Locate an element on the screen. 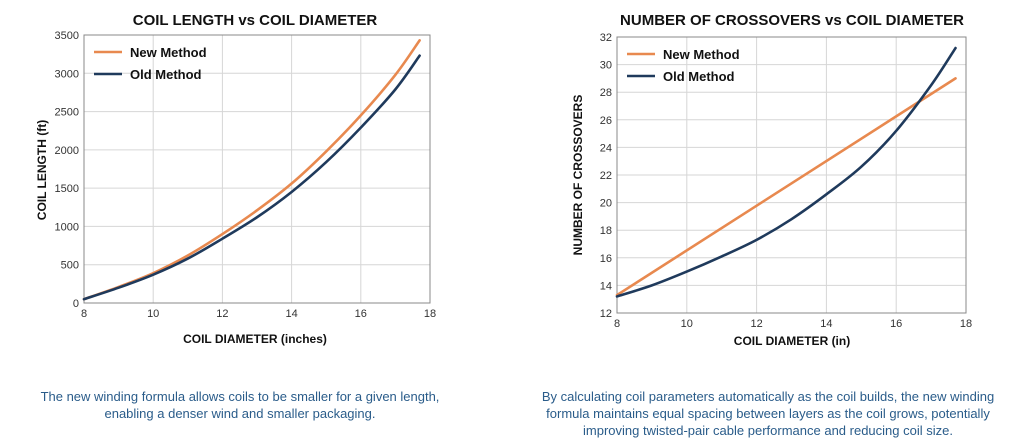 The image size is (1024, 440). y-tick-label: 2000 is located at coordinates (67, 151).